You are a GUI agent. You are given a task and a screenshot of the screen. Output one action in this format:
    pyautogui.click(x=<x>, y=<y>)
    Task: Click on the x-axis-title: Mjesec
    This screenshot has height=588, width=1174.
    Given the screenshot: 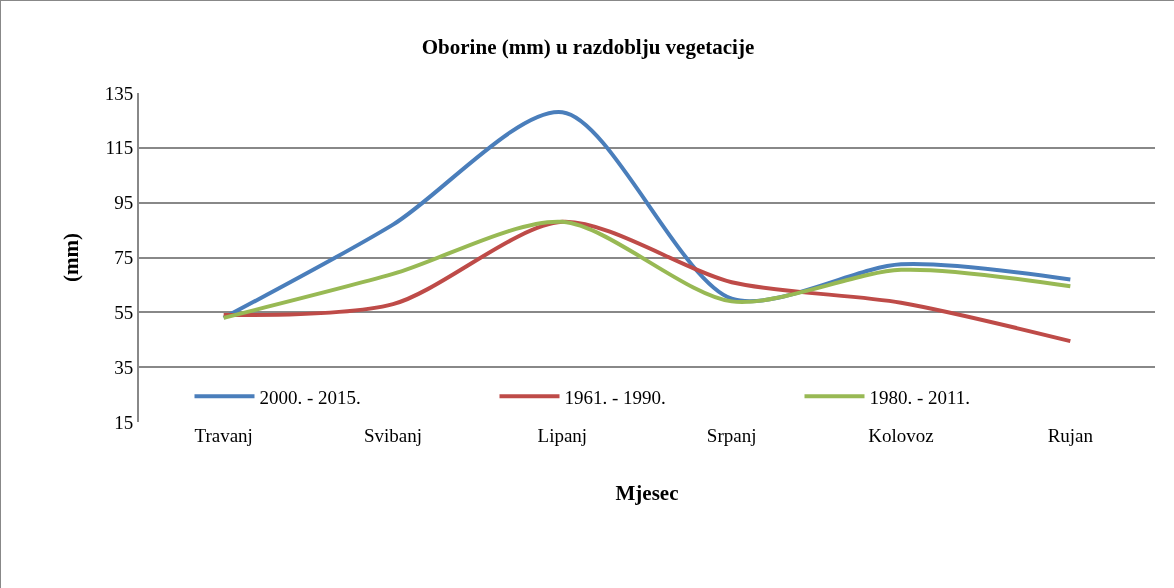 What is the action you would take?
    pyautogui.click(x=647, y=493)
    